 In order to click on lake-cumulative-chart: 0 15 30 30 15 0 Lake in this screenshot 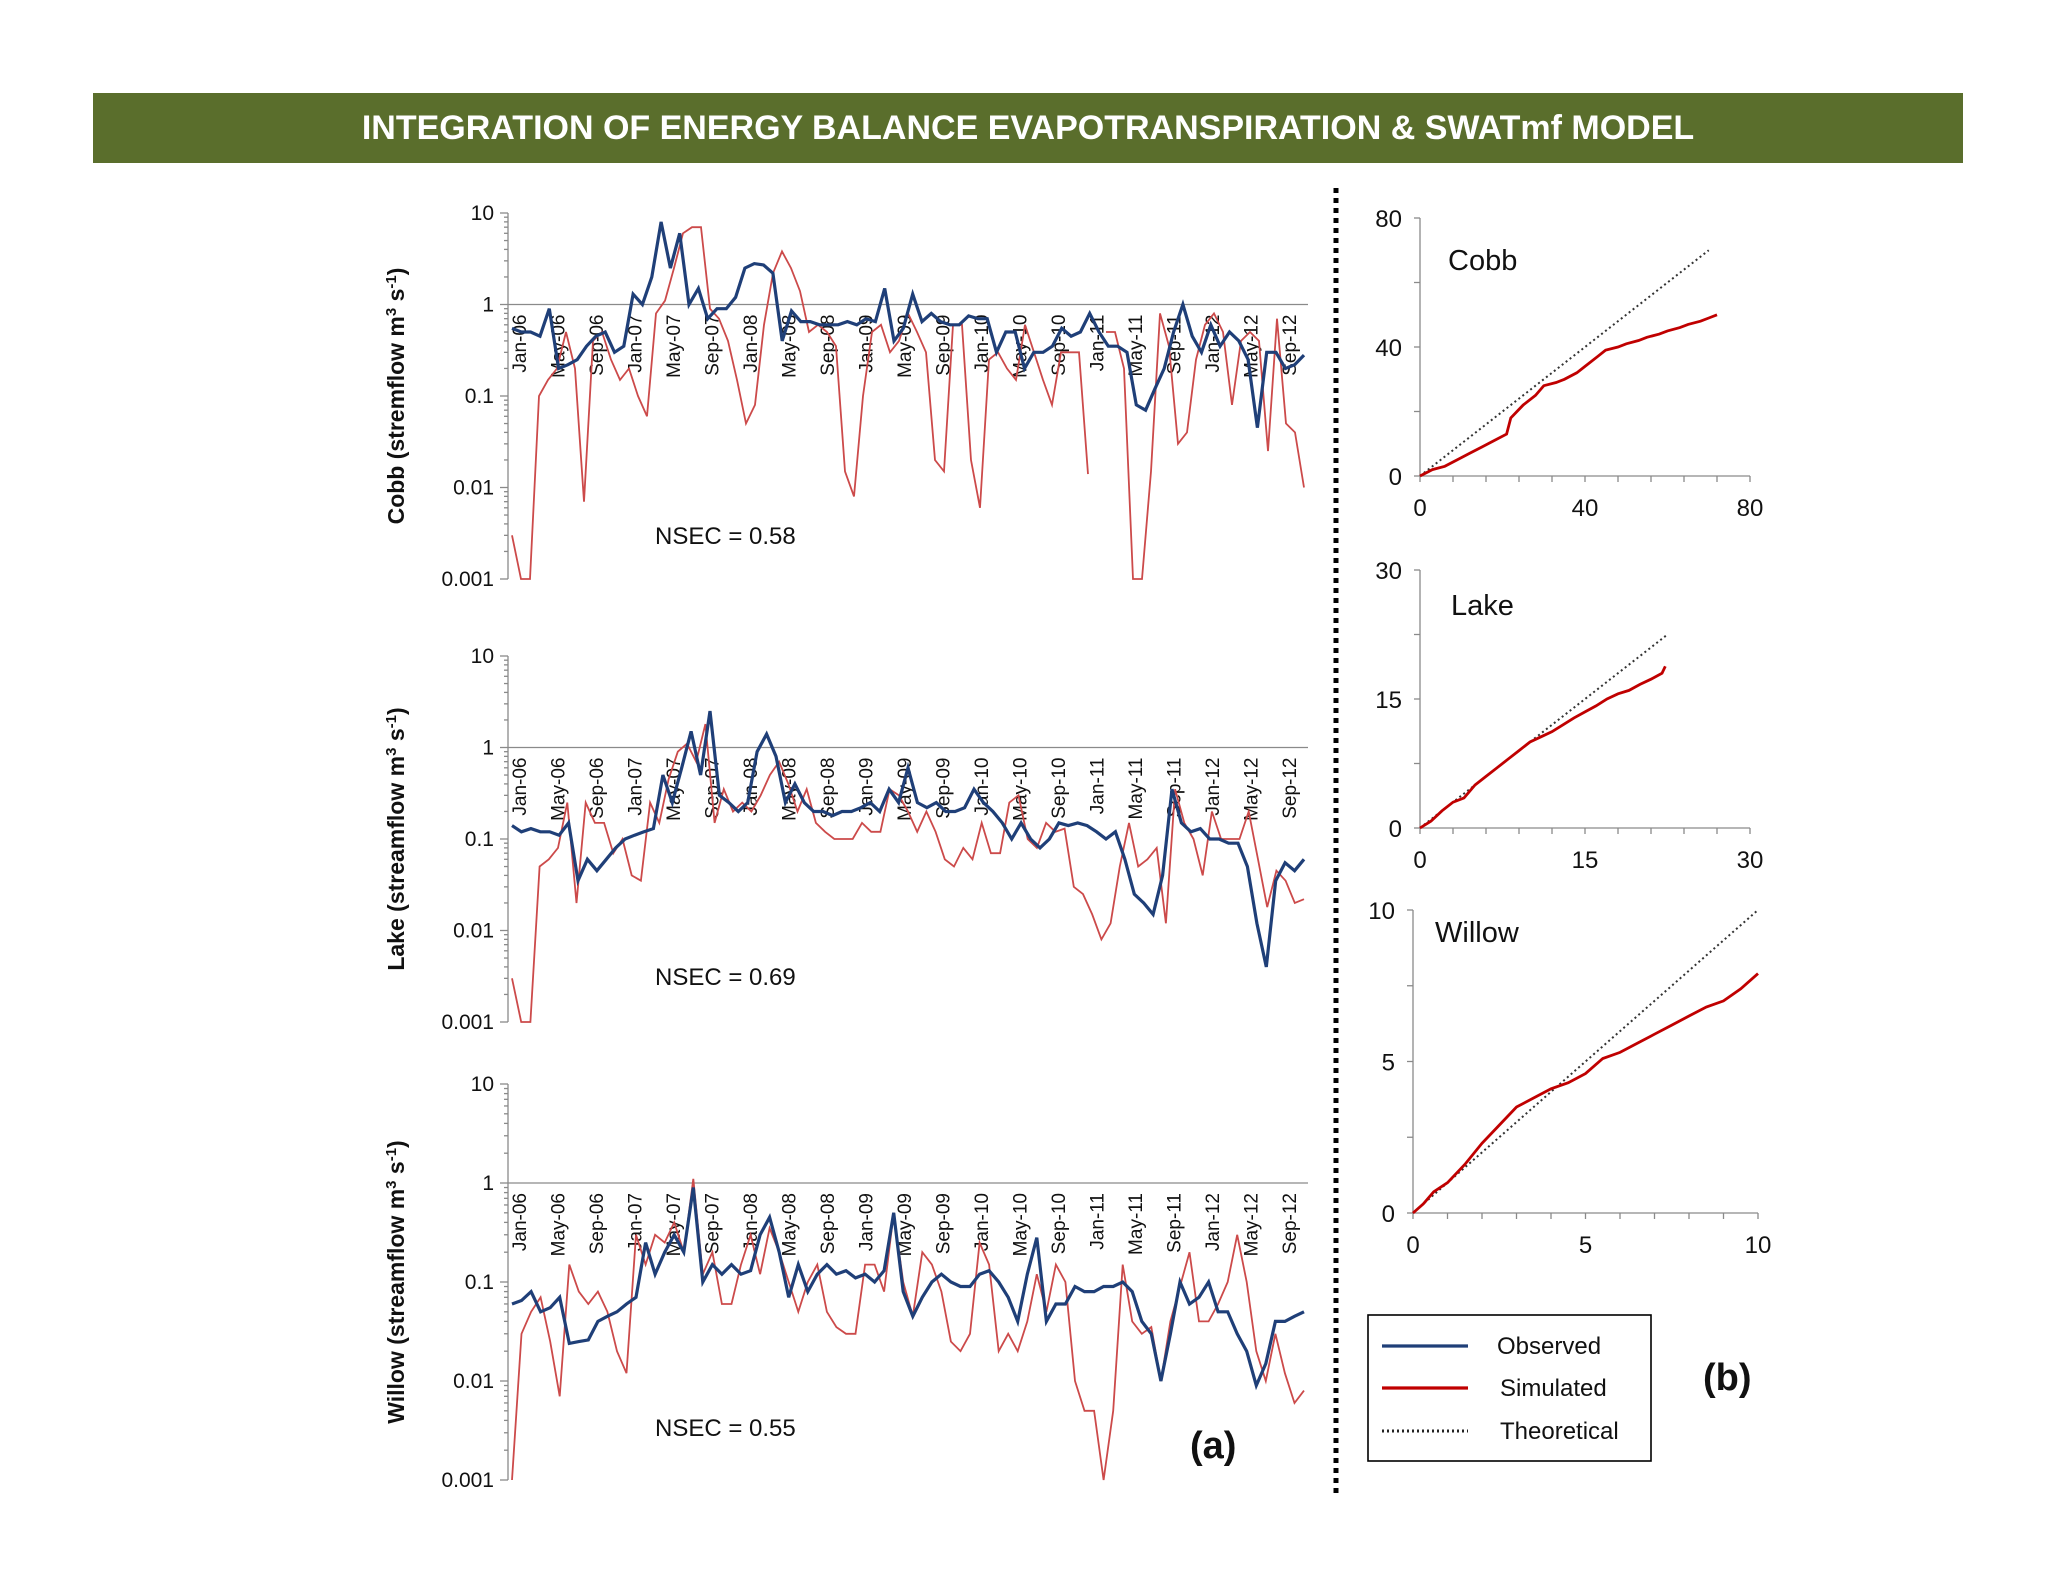, I will do `click(1569, 716)`.